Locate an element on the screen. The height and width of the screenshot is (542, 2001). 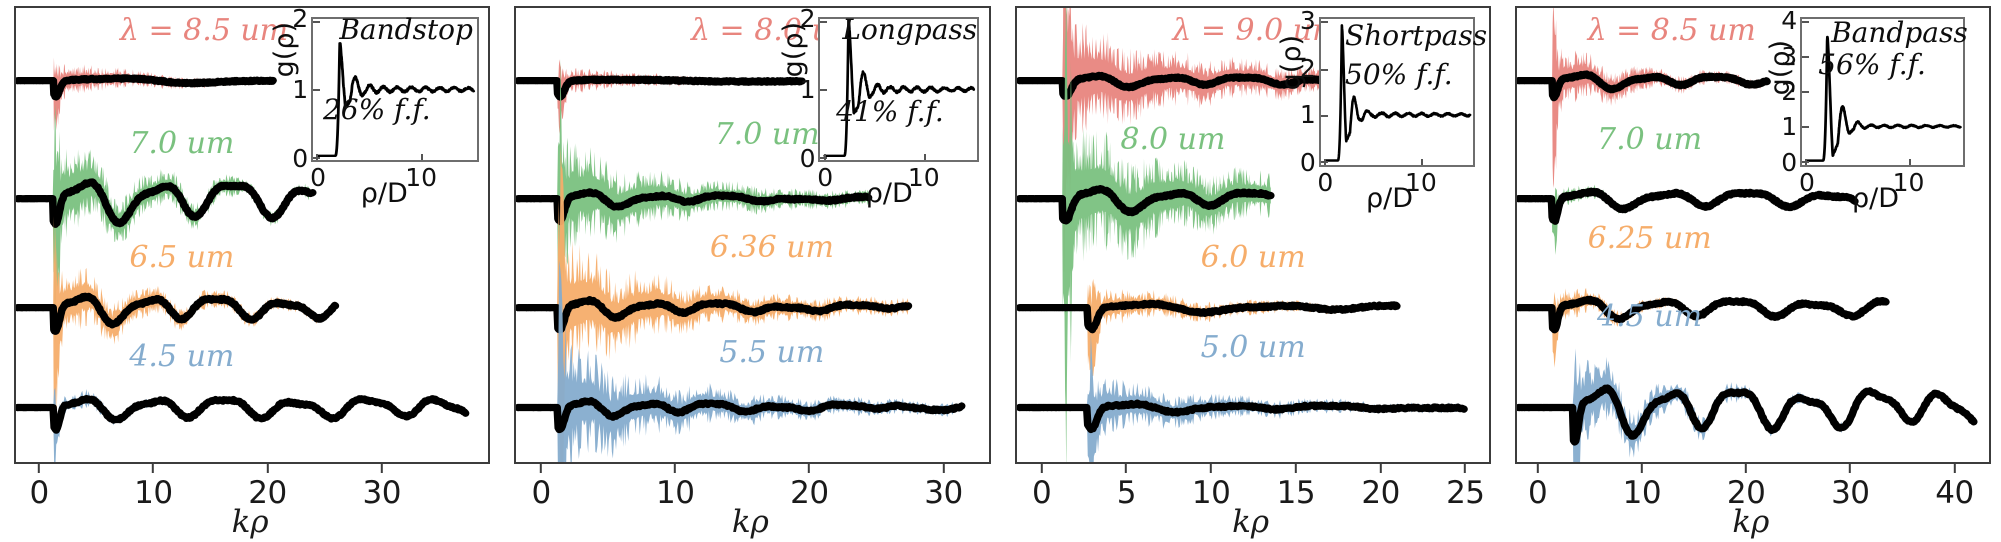
series-label-2: 6.36 um is located at coordinates (771, 248).